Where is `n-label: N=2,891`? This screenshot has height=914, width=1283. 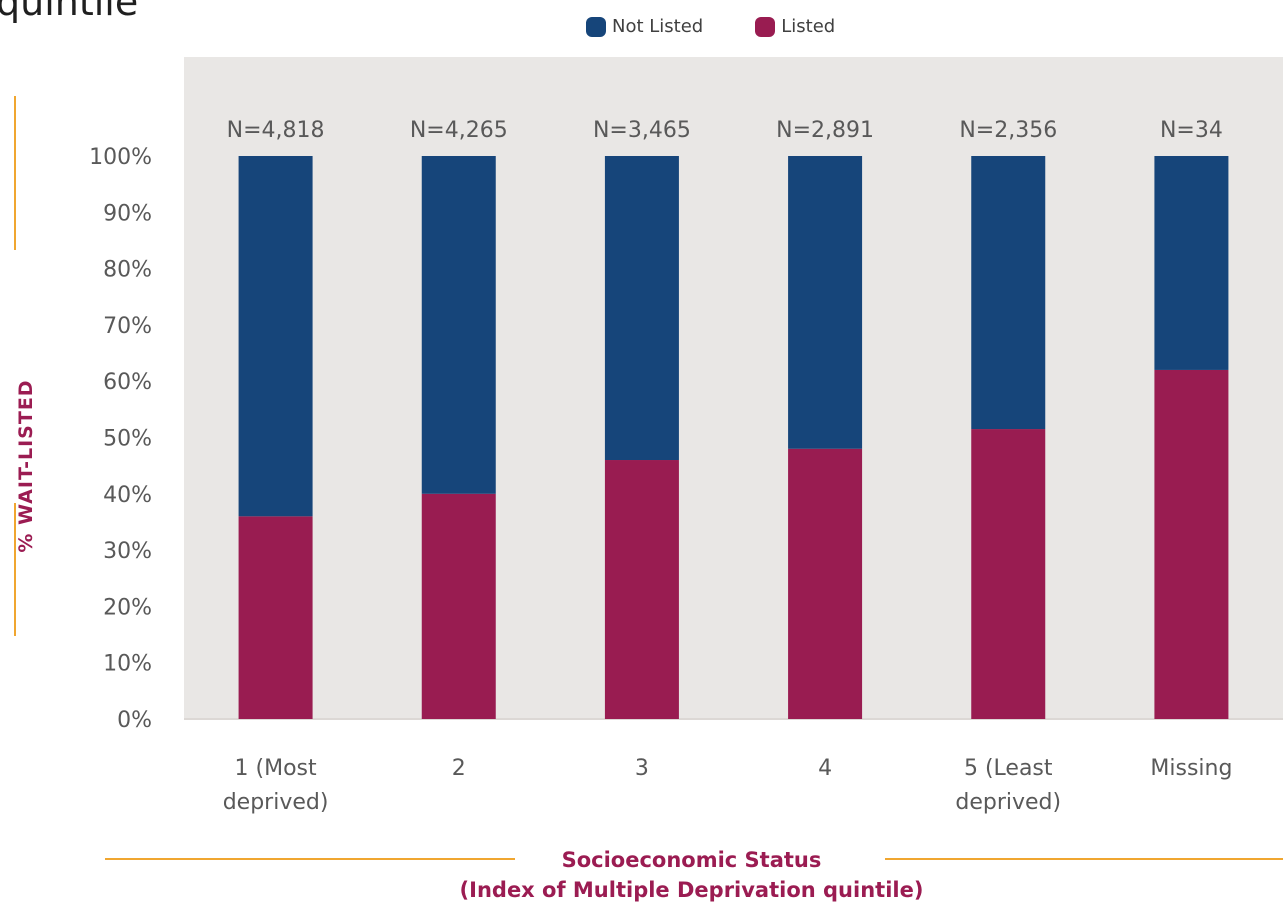 n-label: N=2,891 is located at coordinates (825, 130).